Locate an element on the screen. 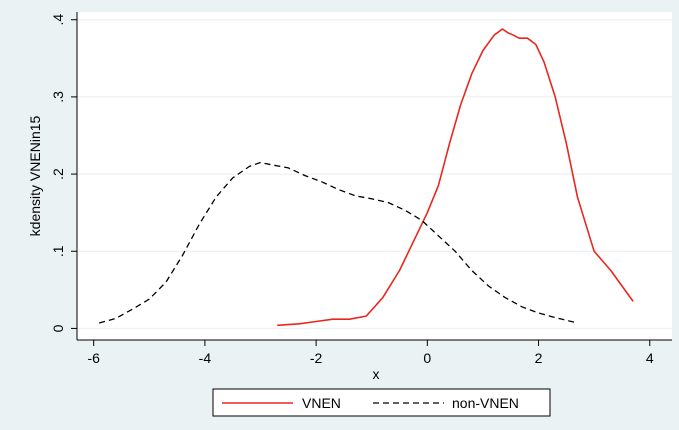 The image size is (679, 430). x-axis-title: x is located at coordinates (376, 374).